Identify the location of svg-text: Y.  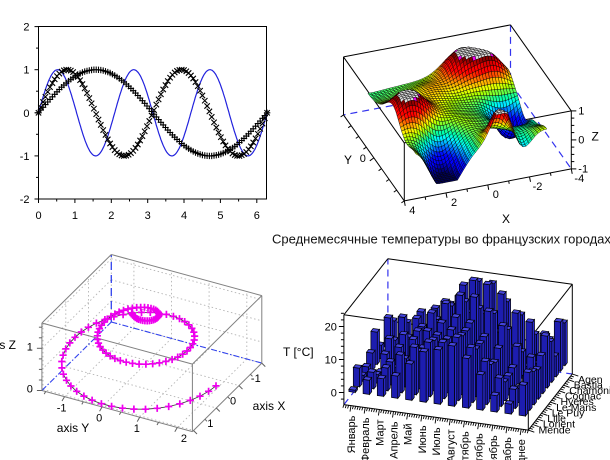
(348, 160).